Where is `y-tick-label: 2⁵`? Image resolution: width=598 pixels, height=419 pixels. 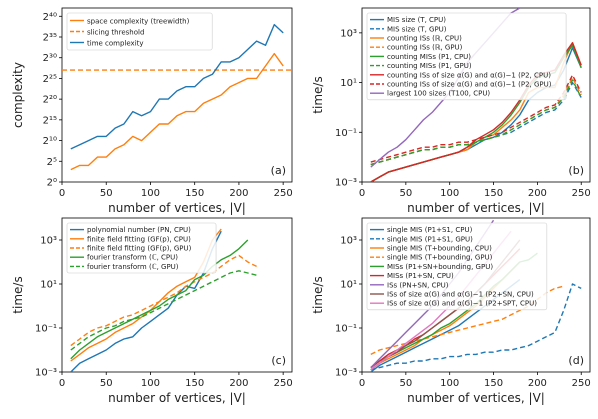 y-tick-label: 2⁵ is located at coordinates (52, 162).